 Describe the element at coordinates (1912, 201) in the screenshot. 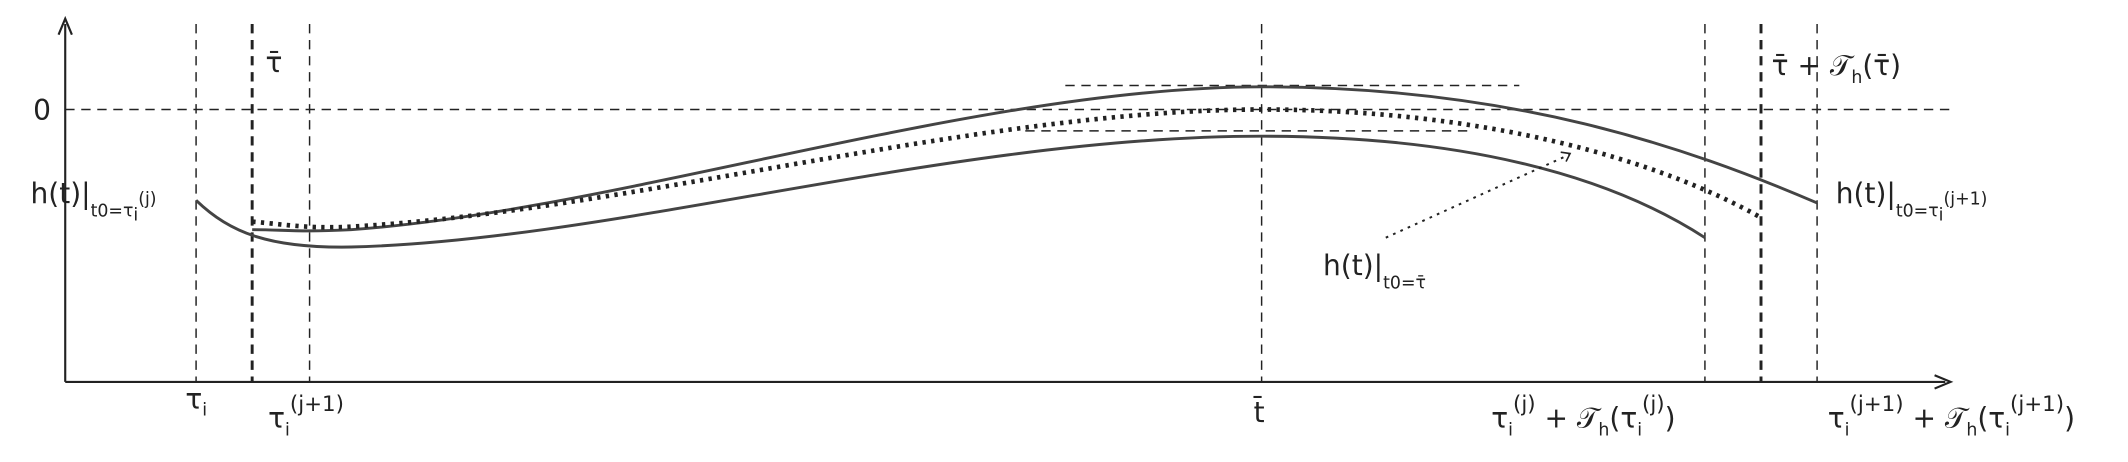

I see `h-right-label: h(t)|t0=τi(j+1)` at that location.